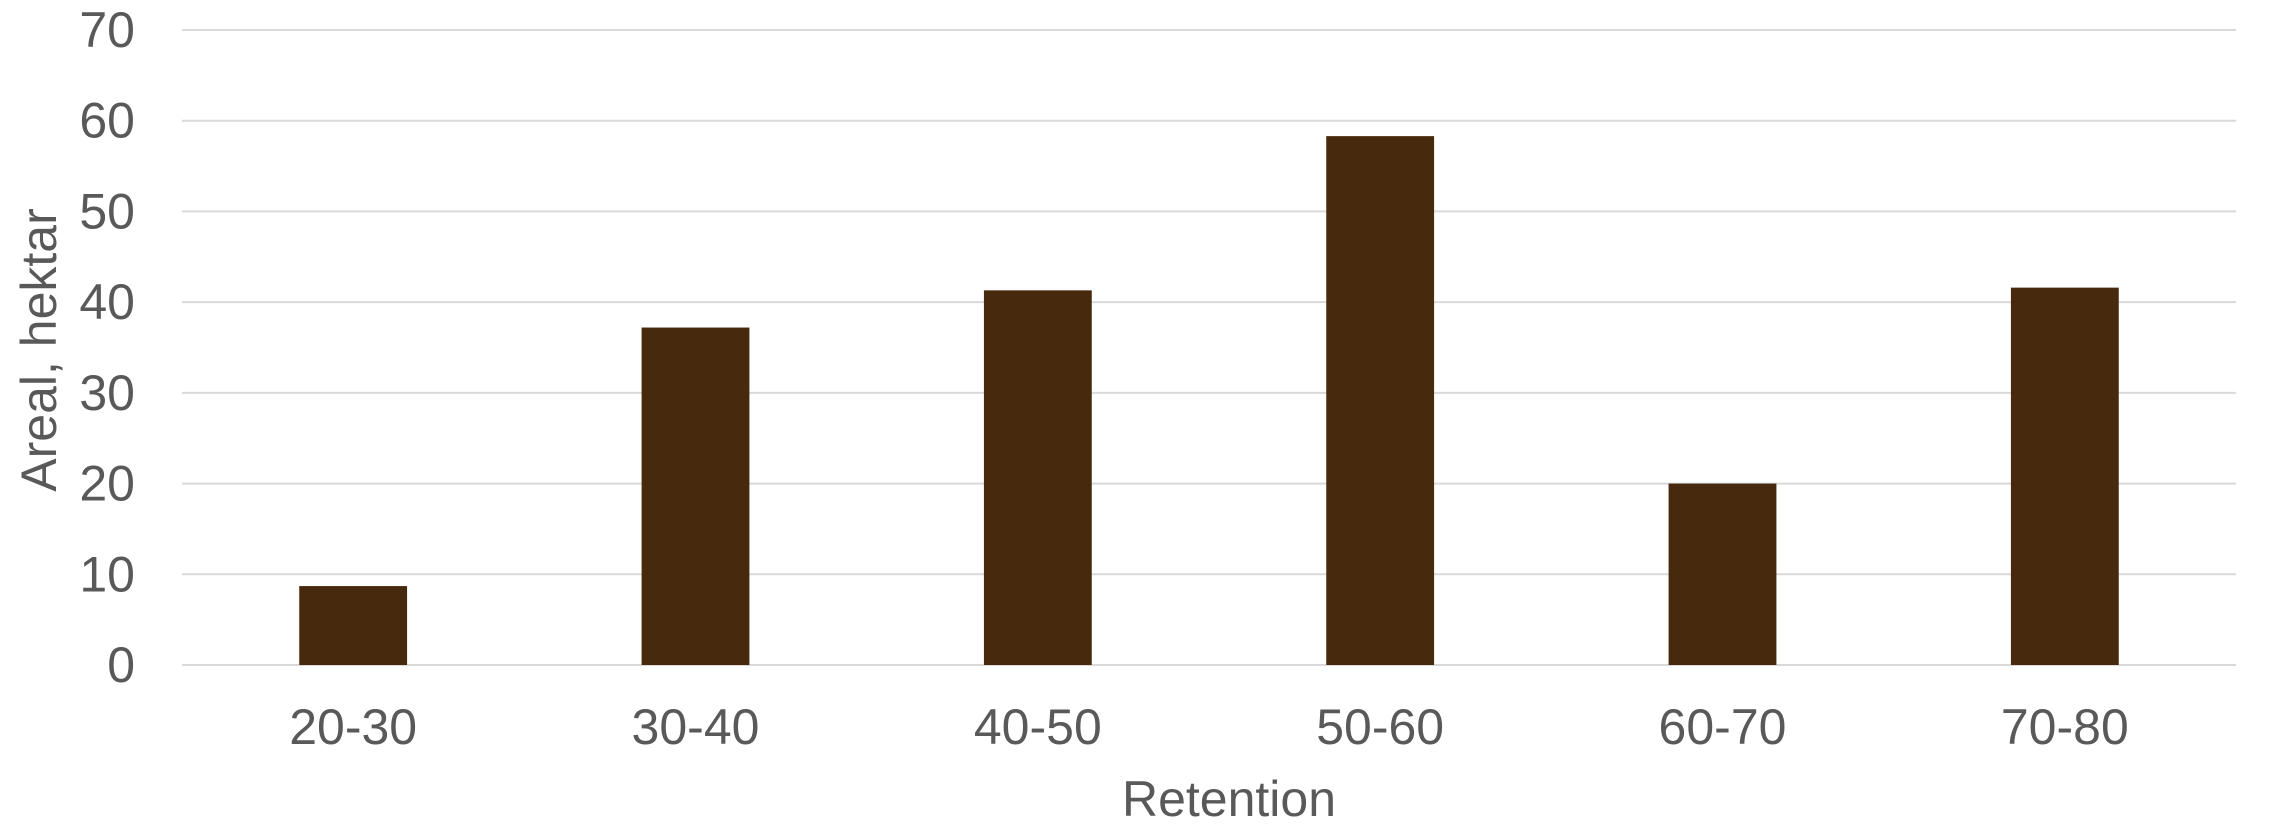  What do you see at coordinates (1380, 727) in the screenshot?
I see `x-tick-label: 50-60` at bounding box center [1380, 727].